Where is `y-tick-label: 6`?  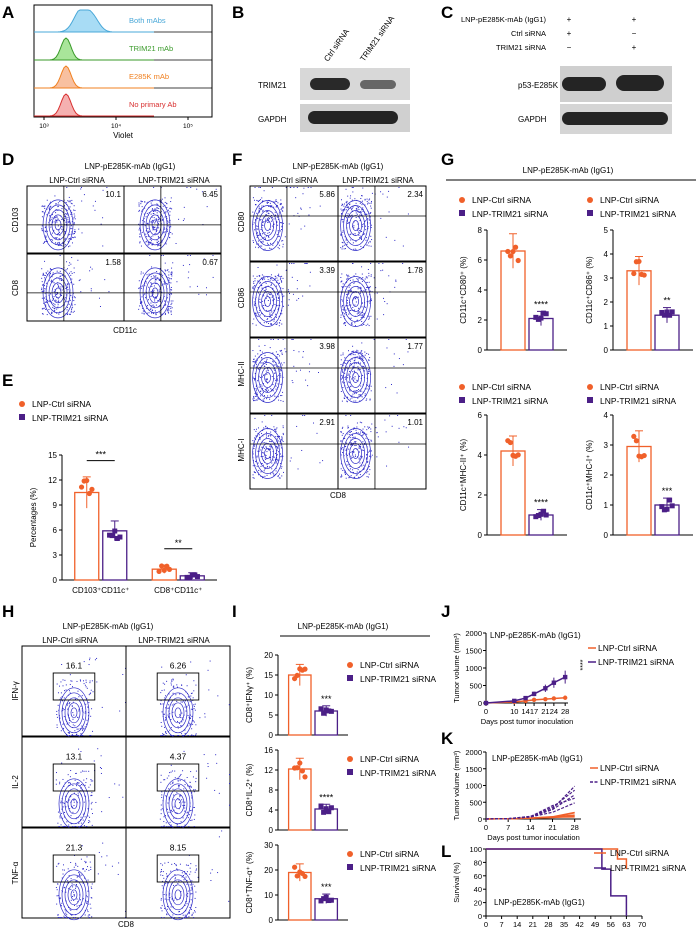 y-tick-label: 6 is located at coordinates (55, 530).